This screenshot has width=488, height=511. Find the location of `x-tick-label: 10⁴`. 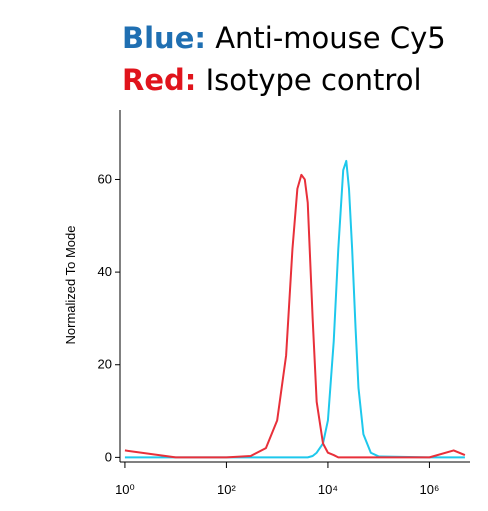

x-tick-label: 10⁴ is located at coordinates (328, 489).